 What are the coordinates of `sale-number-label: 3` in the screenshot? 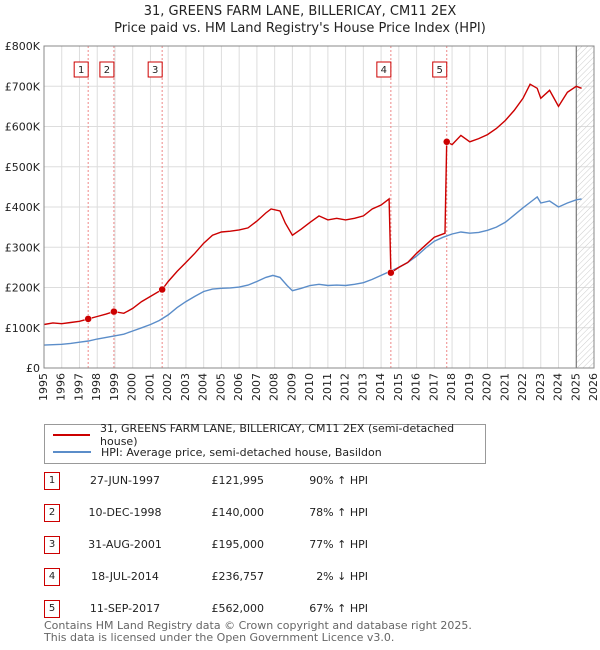 It's located at (155, 70).